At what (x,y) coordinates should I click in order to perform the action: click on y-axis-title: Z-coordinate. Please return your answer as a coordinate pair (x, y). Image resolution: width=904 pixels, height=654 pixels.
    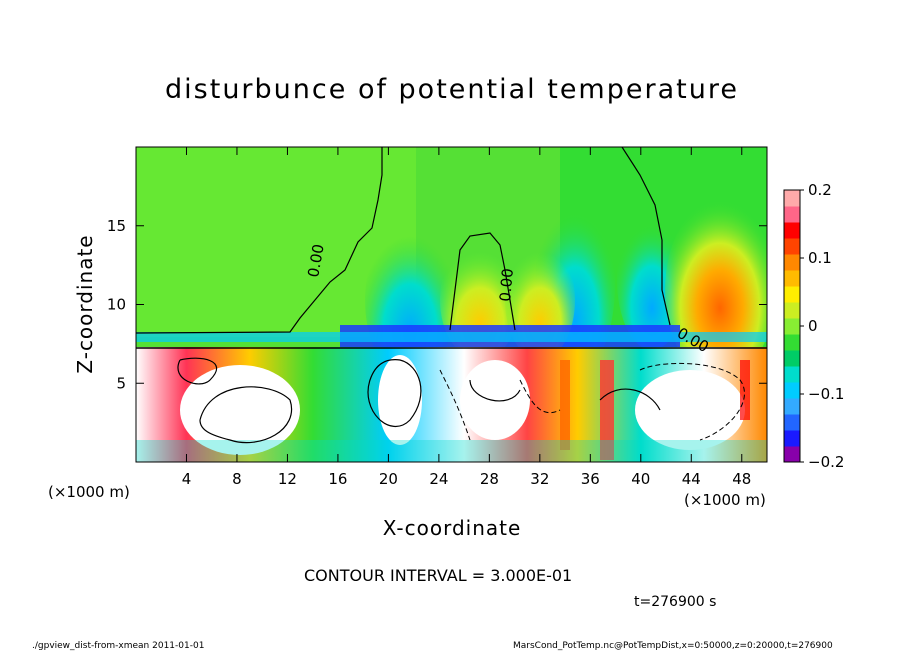
    Looking at the image, I should click on (85, 303).